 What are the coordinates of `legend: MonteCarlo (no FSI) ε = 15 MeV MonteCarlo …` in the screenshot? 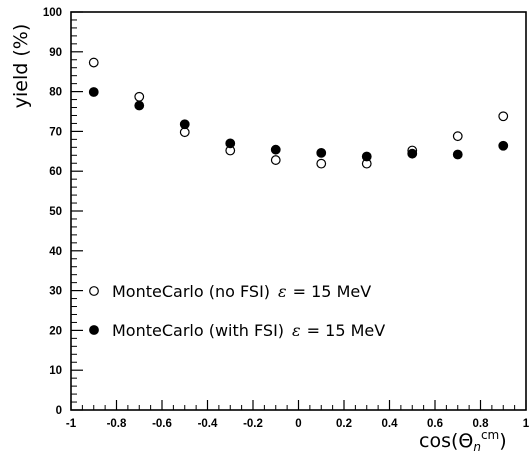 It's located at (237, 311).